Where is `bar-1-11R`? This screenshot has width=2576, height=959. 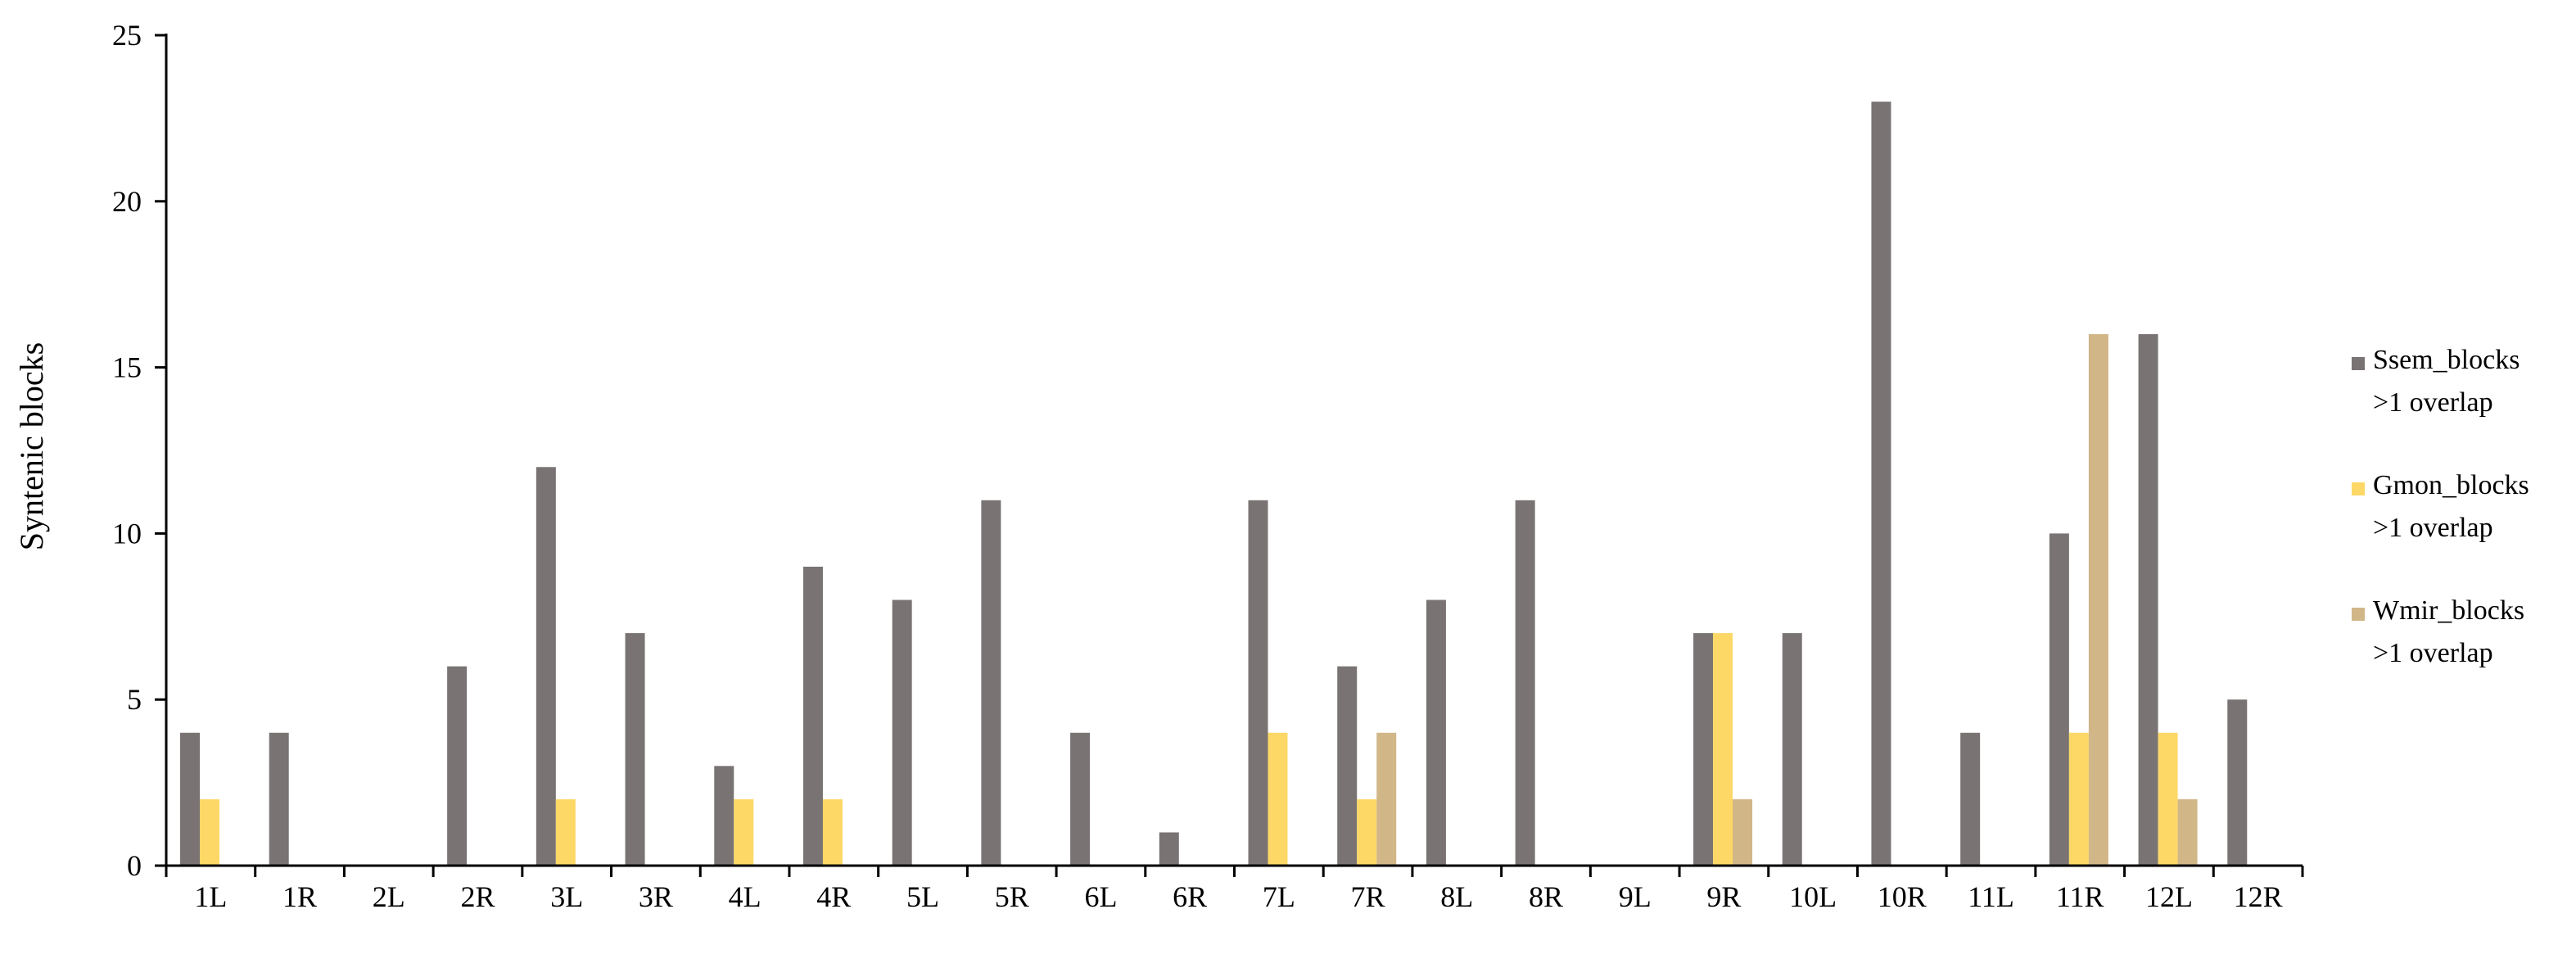
bar-1-11R is located at coordinates (2059, 699).